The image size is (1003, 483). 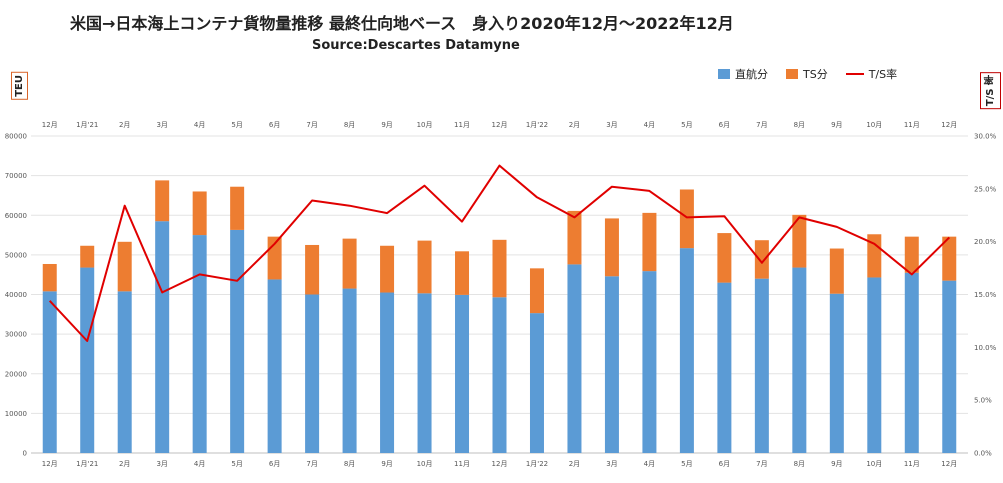 I want to click on x-tick-label: 1月'22, so click(x=537, y=464).